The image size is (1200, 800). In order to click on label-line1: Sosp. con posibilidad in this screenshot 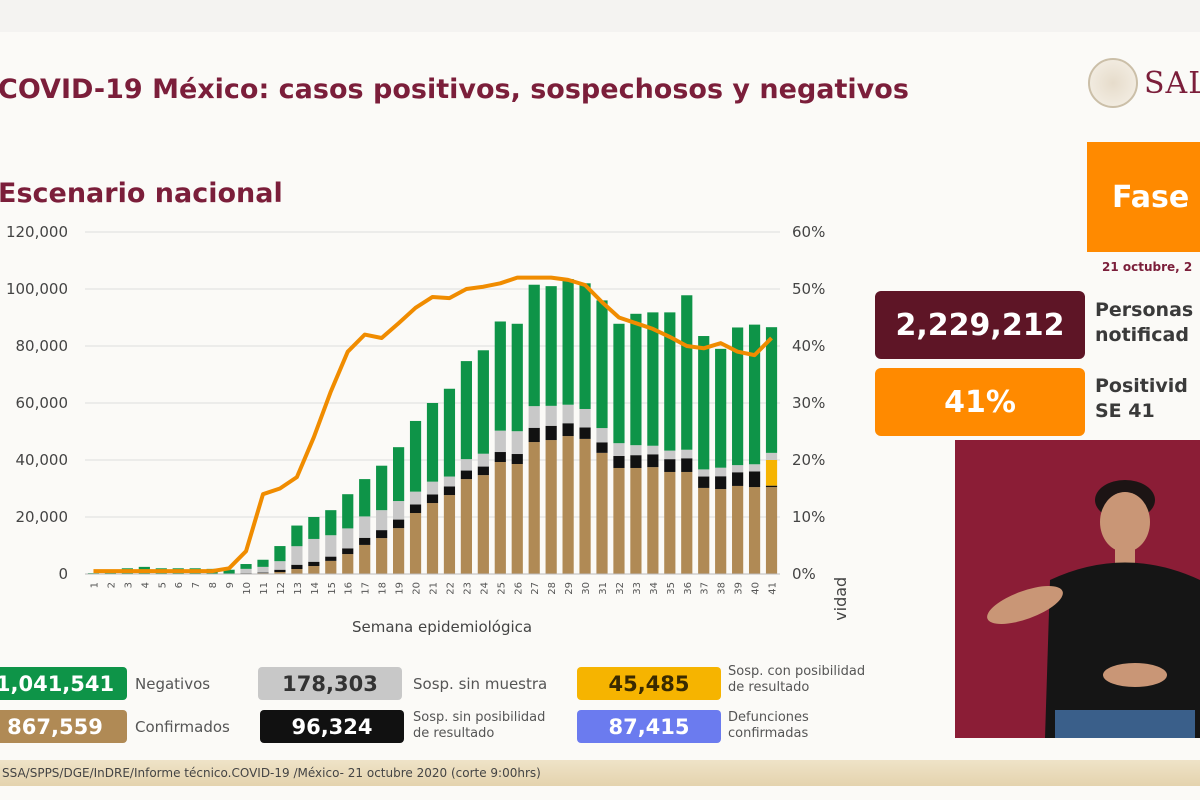, I will do `click(797, 671)`.